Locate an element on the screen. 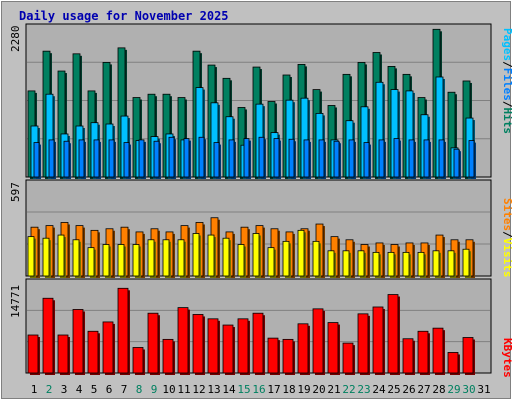 This screenshot has width=512, height=400. bar-files-day-11-face is located at coordinates (186, 158).